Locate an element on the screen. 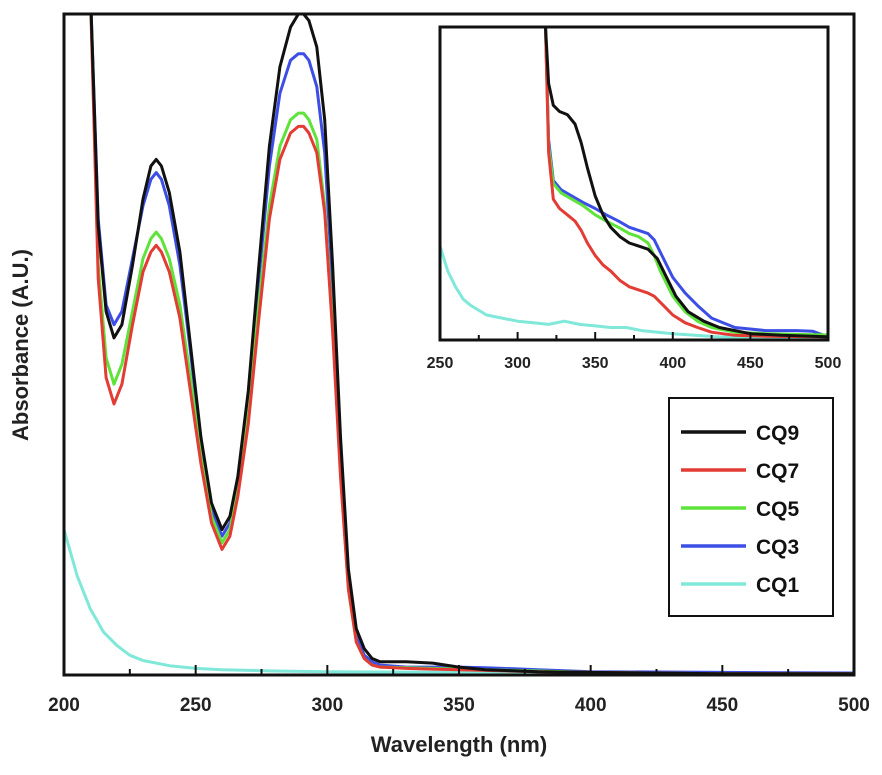  main-x-tick-label: 450 is located at coordinates (722, 705).